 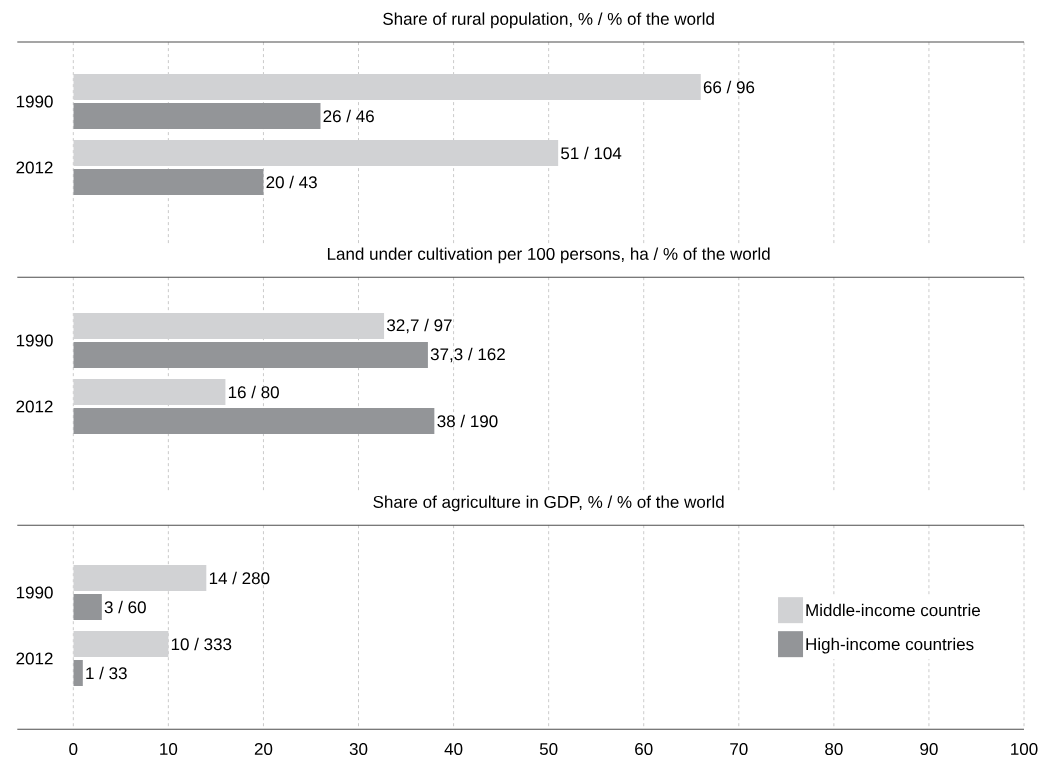 I want to click on data-label: 26 / 46, so click(x=348, y=116).